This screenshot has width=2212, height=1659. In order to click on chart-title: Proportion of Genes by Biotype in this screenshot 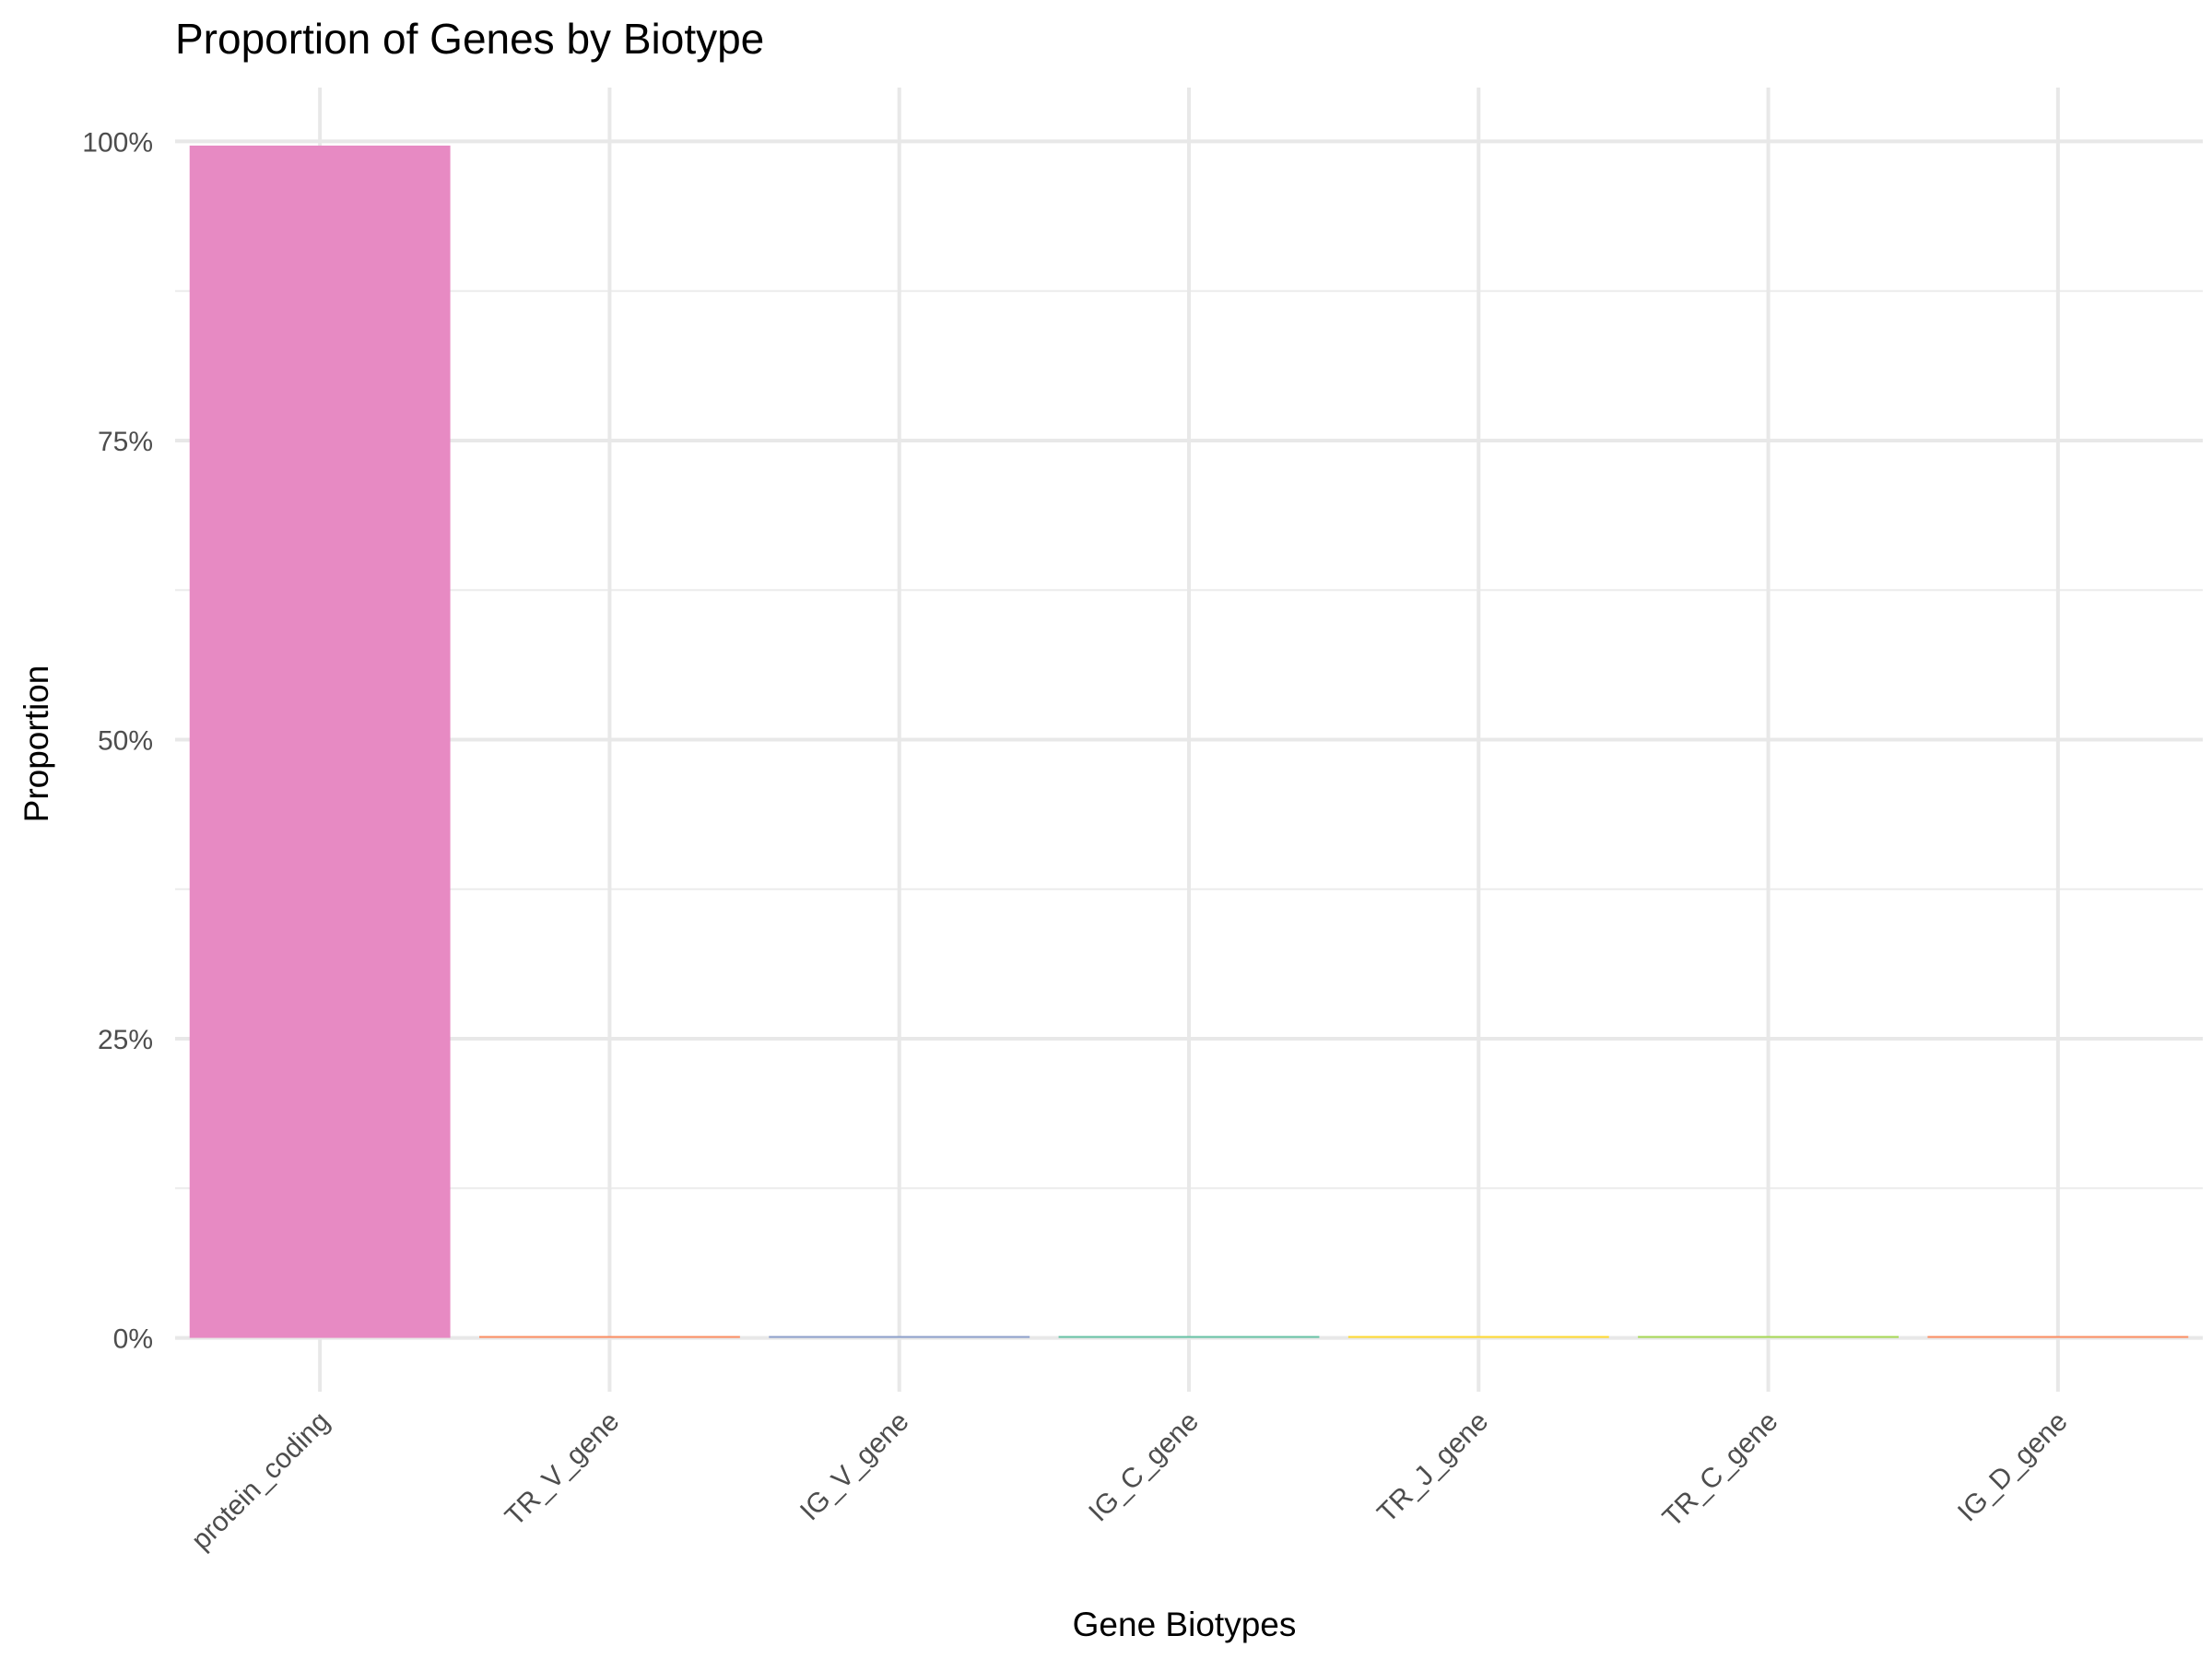, I will do `click(469, 39)`.